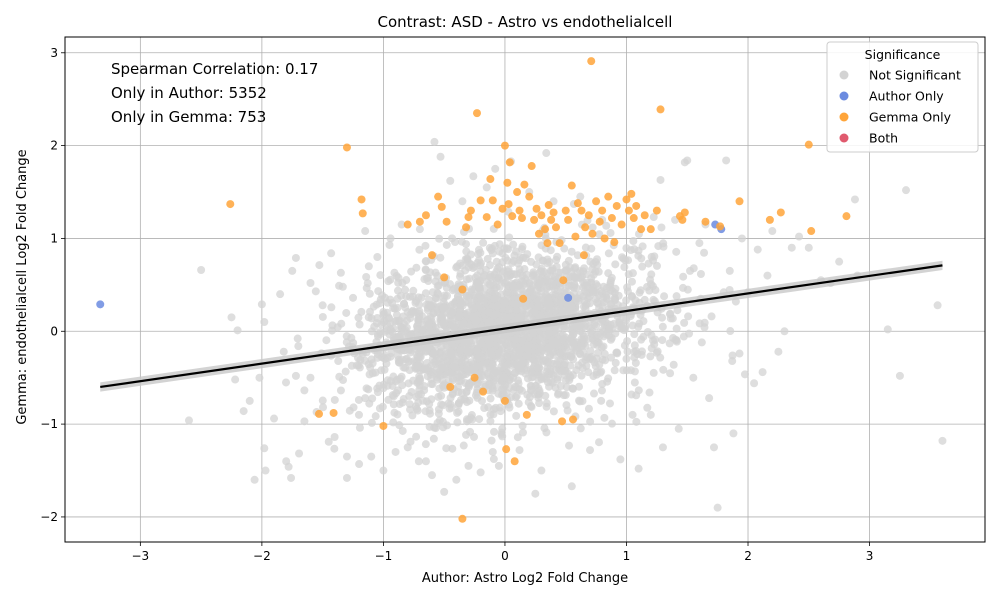  What do you see at coordinates (49, 517) in the screenshot?
I see `y-tick-label: −2` at bounding box center [49, 517].